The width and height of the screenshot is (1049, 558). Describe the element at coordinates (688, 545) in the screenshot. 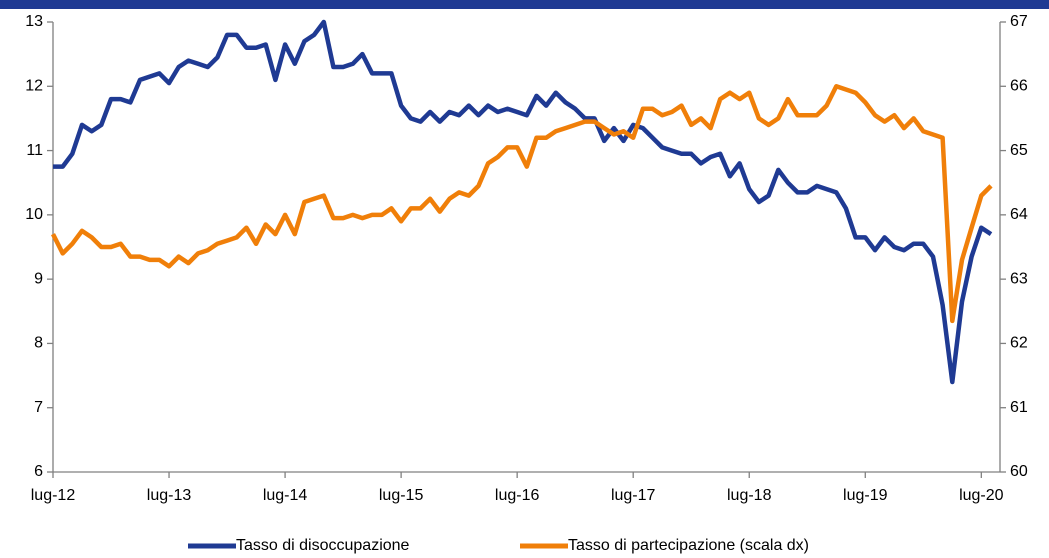

I see `legend-label: Tasso di partecipazione (scala dx)` at that location.